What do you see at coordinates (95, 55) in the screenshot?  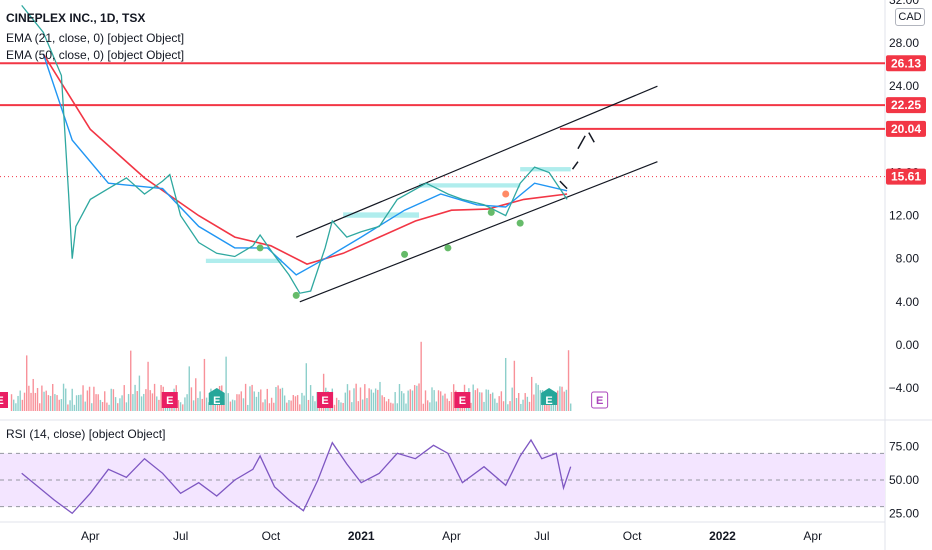 I see `ema50-legend: EMA (50, close, 0) [object Object]` at bounding box center [95, 55].